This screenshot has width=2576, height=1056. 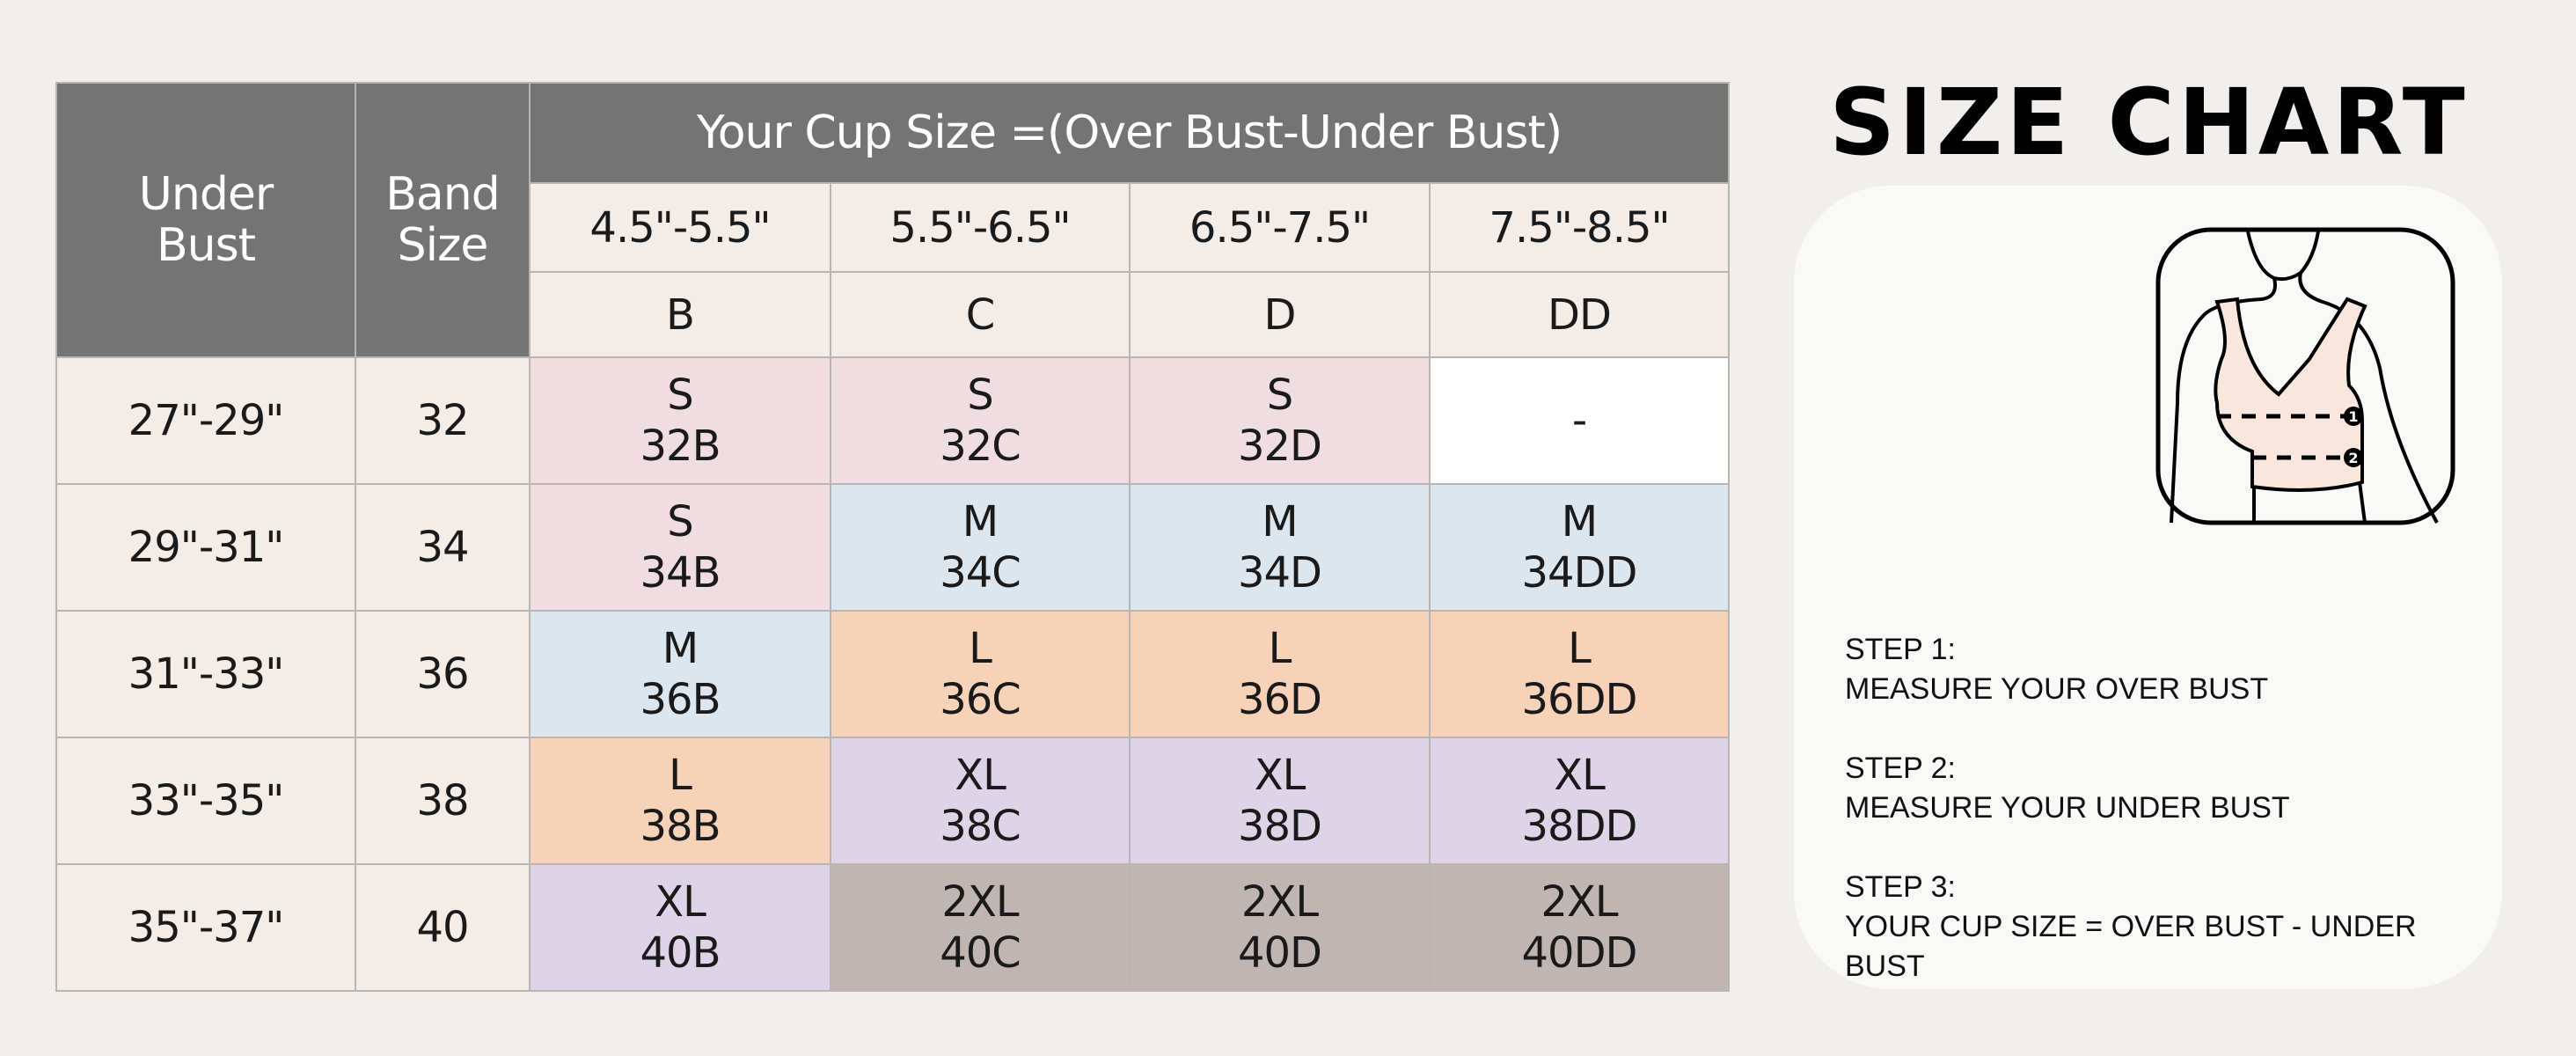 I want to click on cup-range-header: 7.5"-8.5", so click(x=1579, y=228).